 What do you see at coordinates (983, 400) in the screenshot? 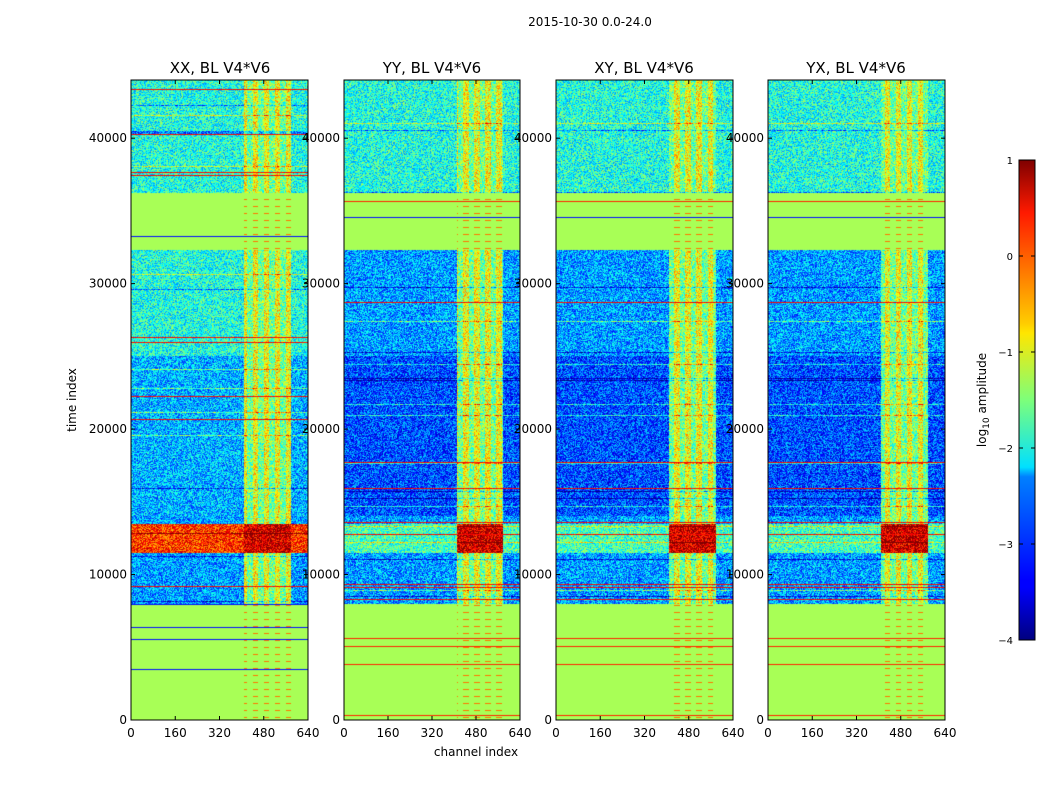
I see `colorbar-label: log10 amplitude` at bounding box center [983, 400].